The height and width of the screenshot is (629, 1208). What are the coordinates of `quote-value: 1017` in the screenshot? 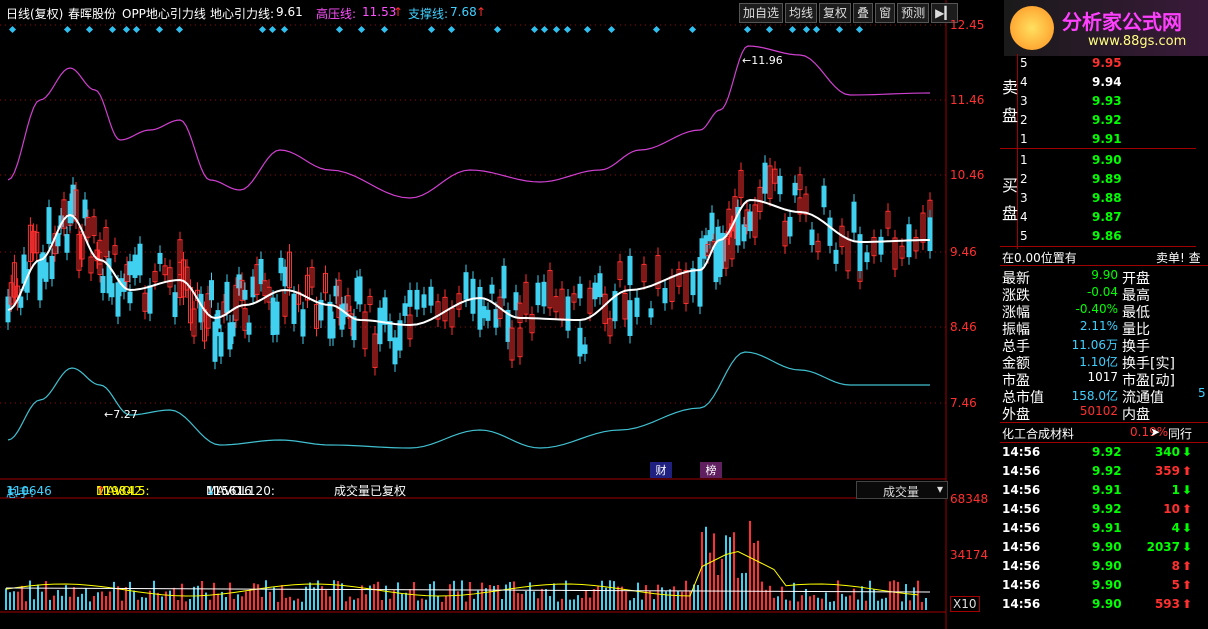 It's located at (1102, 377).